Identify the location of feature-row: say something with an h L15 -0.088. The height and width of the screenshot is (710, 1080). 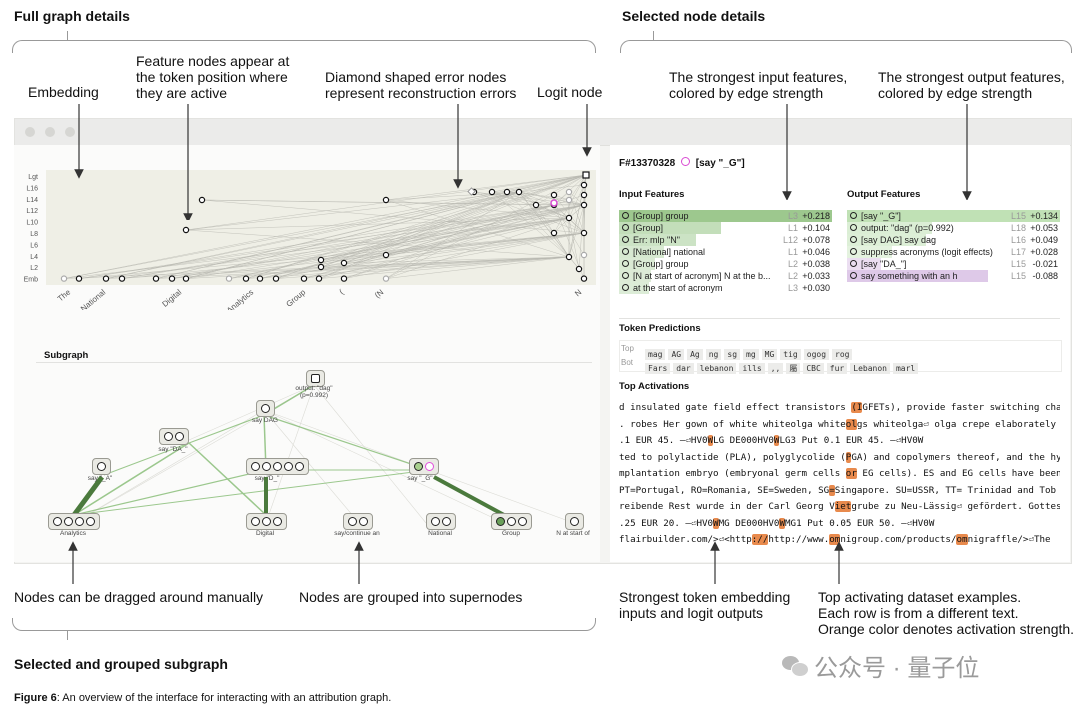
(953, 276).